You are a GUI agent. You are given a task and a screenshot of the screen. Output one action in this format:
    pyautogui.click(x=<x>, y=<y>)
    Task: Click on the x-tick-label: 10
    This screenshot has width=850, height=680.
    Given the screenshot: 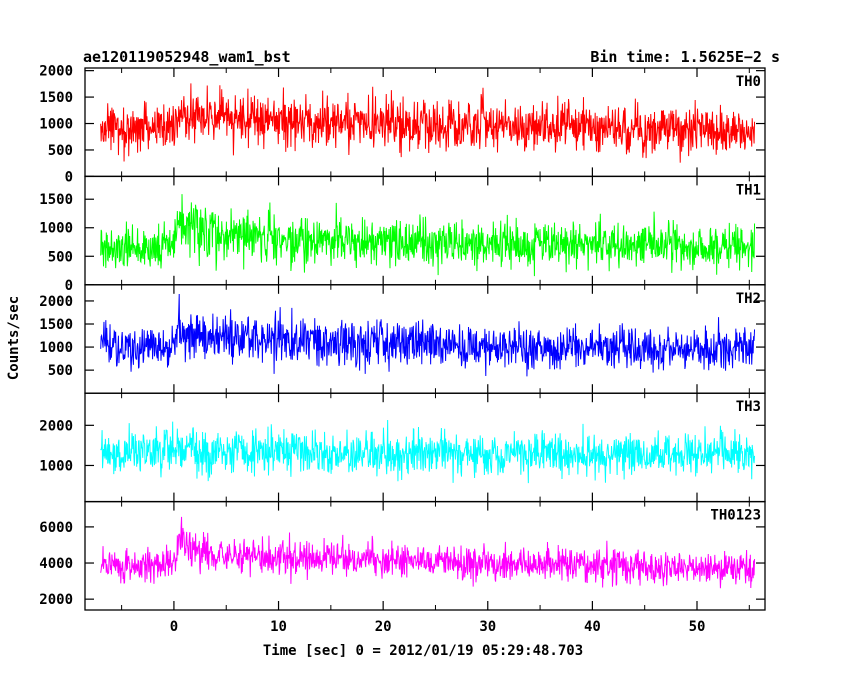 What is the action you would take?
    pyautogui.click(x=278, y=627)
    